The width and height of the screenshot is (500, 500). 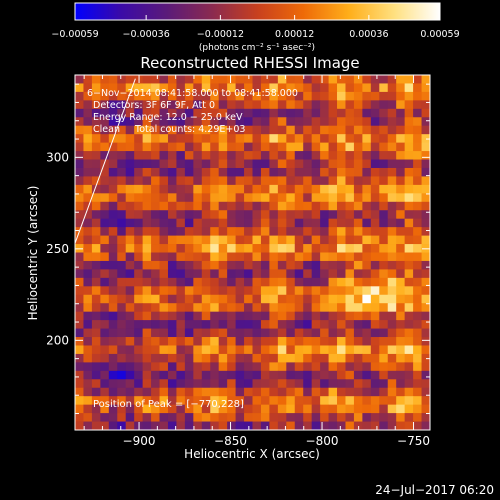 What do you see at coordinates (168, 404) in the screenshot?
I see `peak-position-label: Position of Peak = [−770,228]` at bounding box center [168, 404].